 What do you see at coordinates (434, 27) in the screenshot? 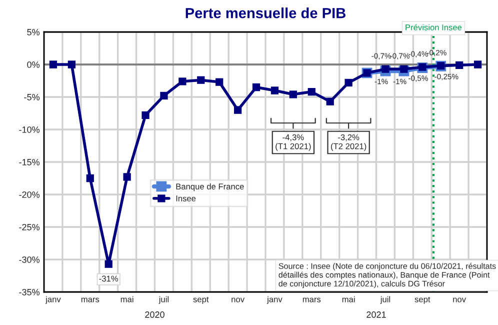
I see `text: Prévision Insee` at bounding box center [434, 27].